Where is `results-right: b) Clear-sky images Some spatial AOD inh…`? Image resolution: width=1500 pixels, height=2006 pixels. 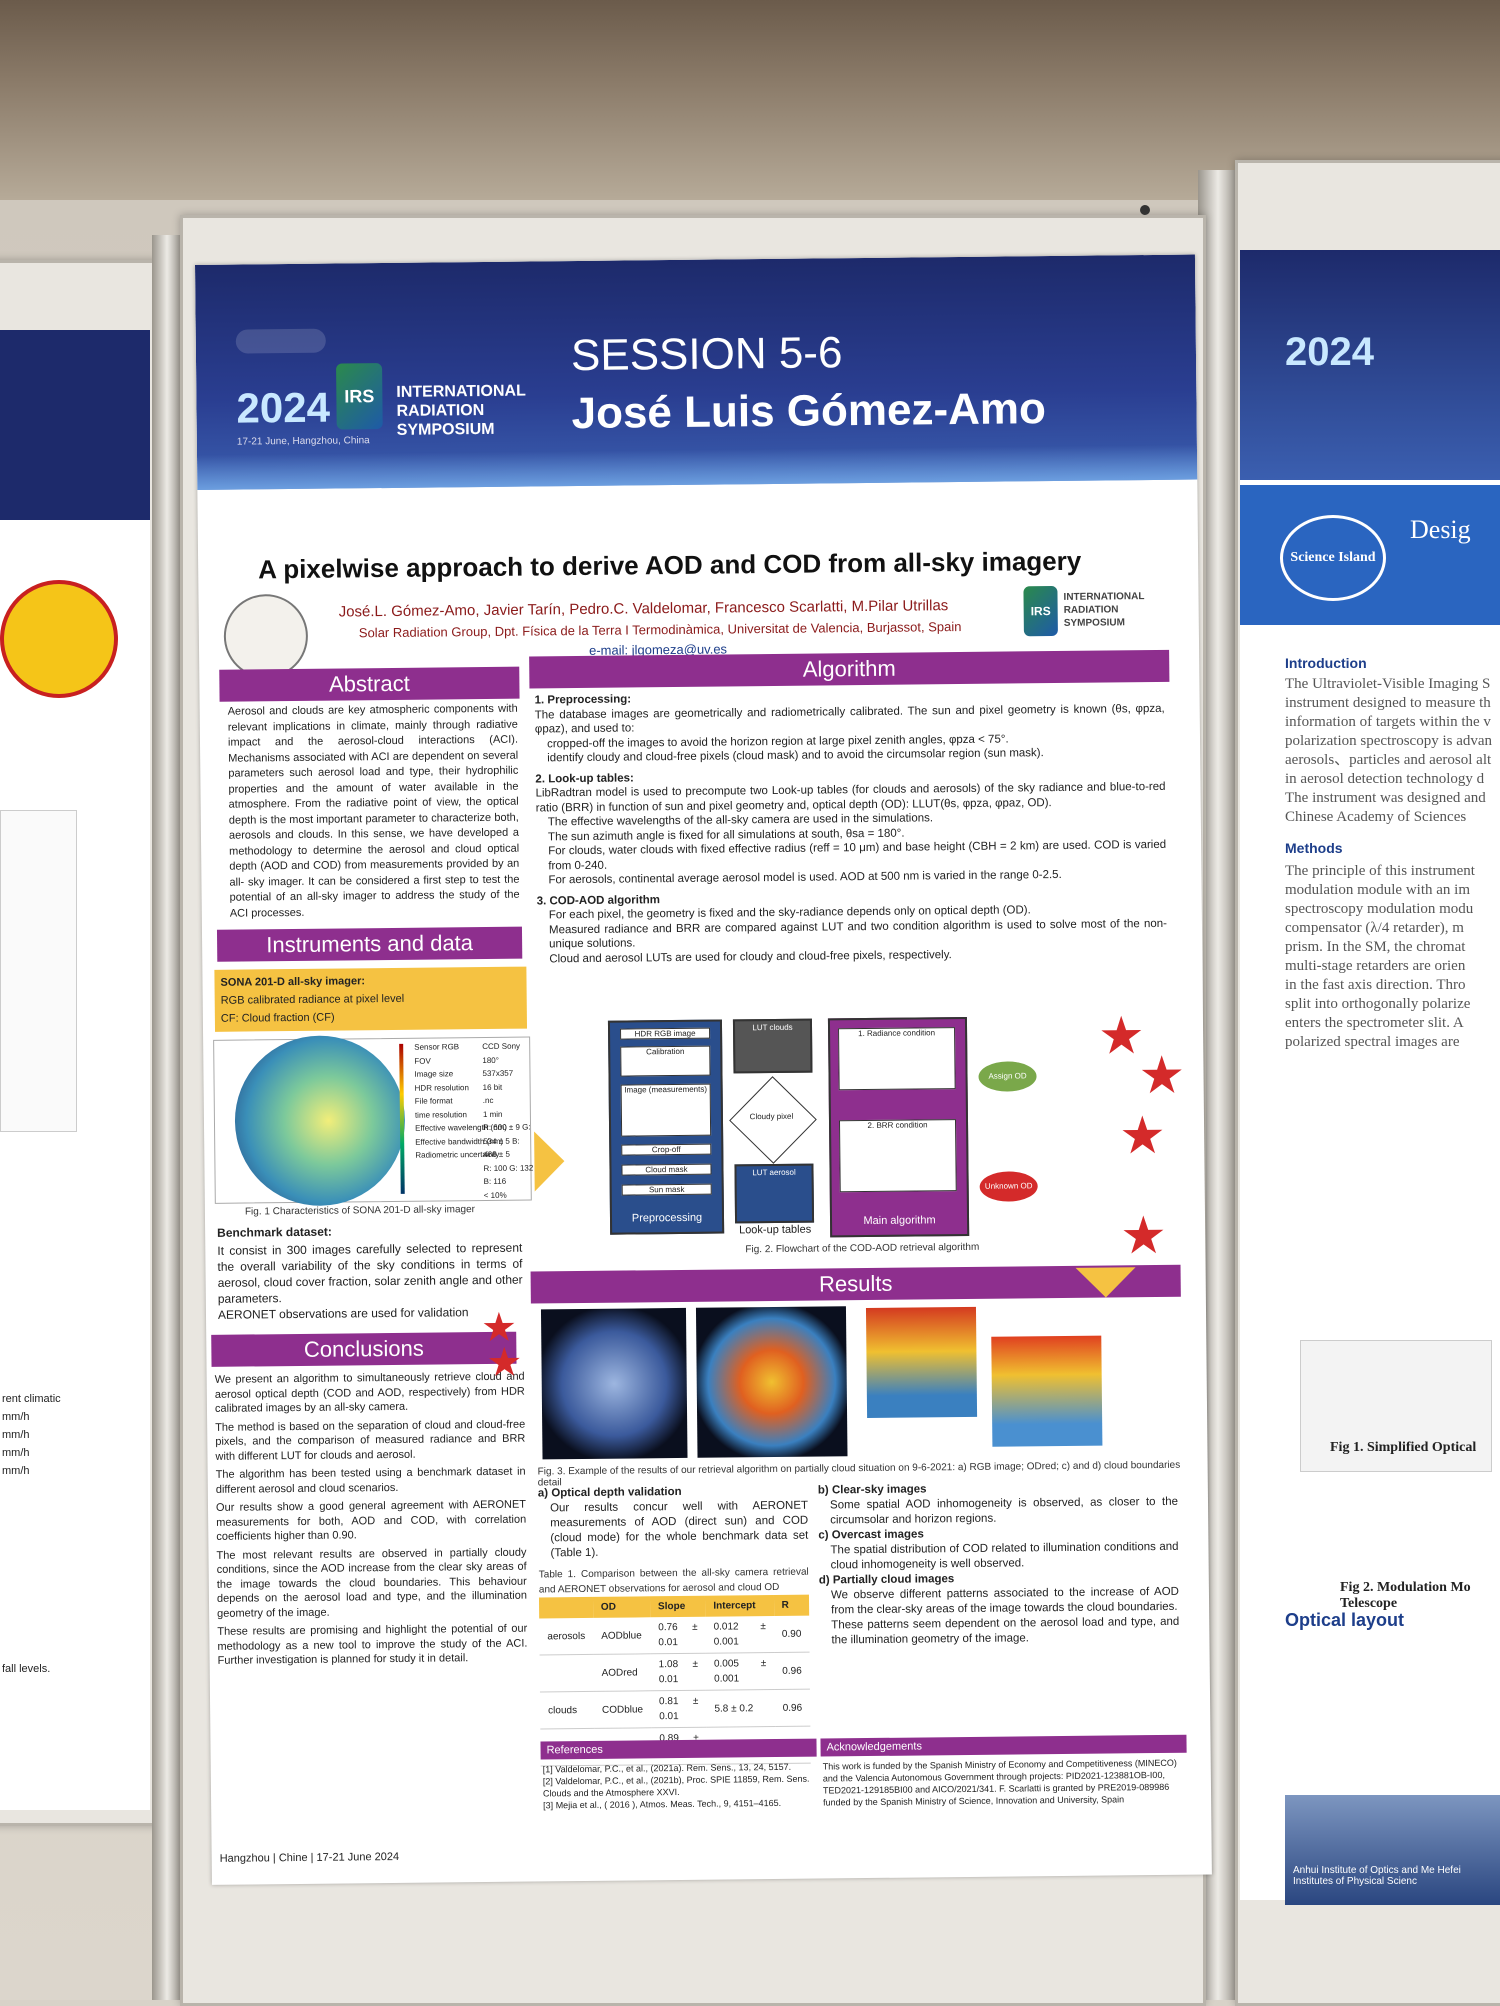 results-right: b) Clear-sky images Some spatial AOD inh… is located at coordinates (999, 1564).